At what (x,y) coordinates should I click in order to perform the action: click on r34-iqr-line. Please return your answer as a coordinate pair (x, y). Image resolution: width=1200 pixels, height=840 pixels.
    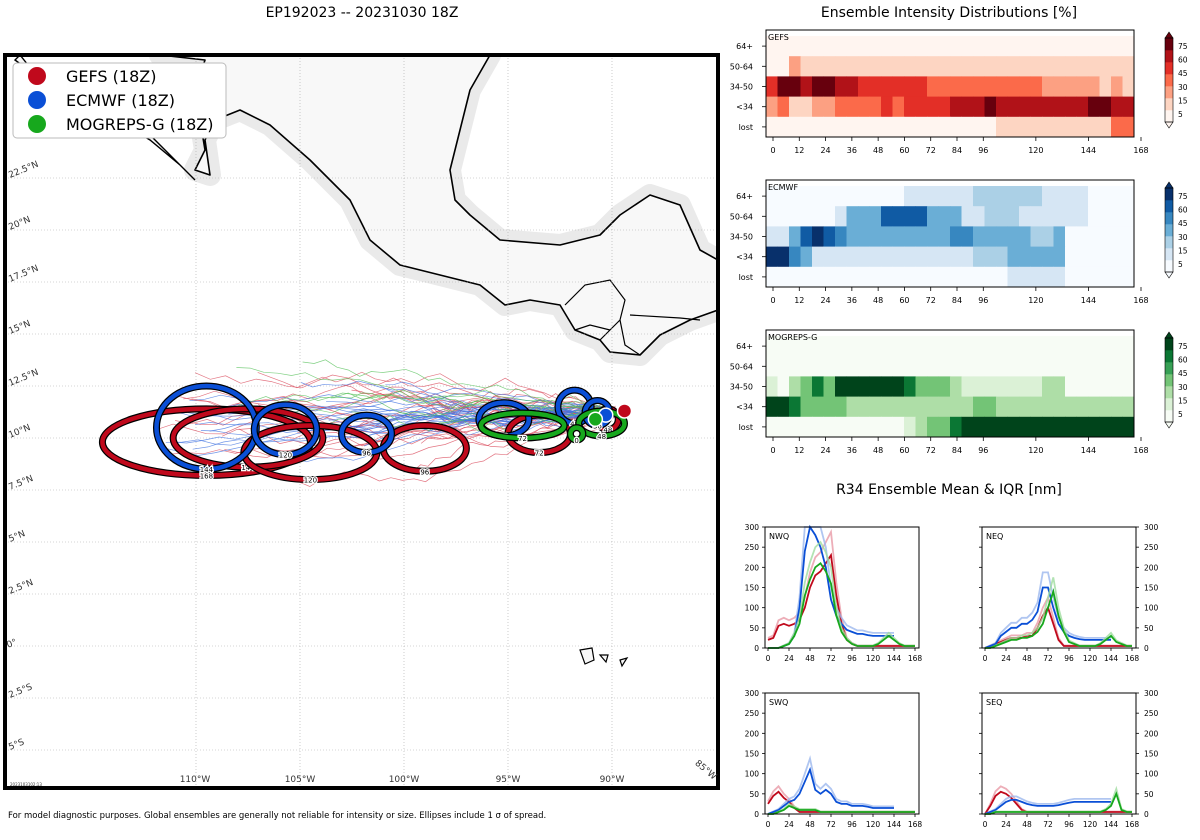
    Looking at the image, I should click on (1058, 613).